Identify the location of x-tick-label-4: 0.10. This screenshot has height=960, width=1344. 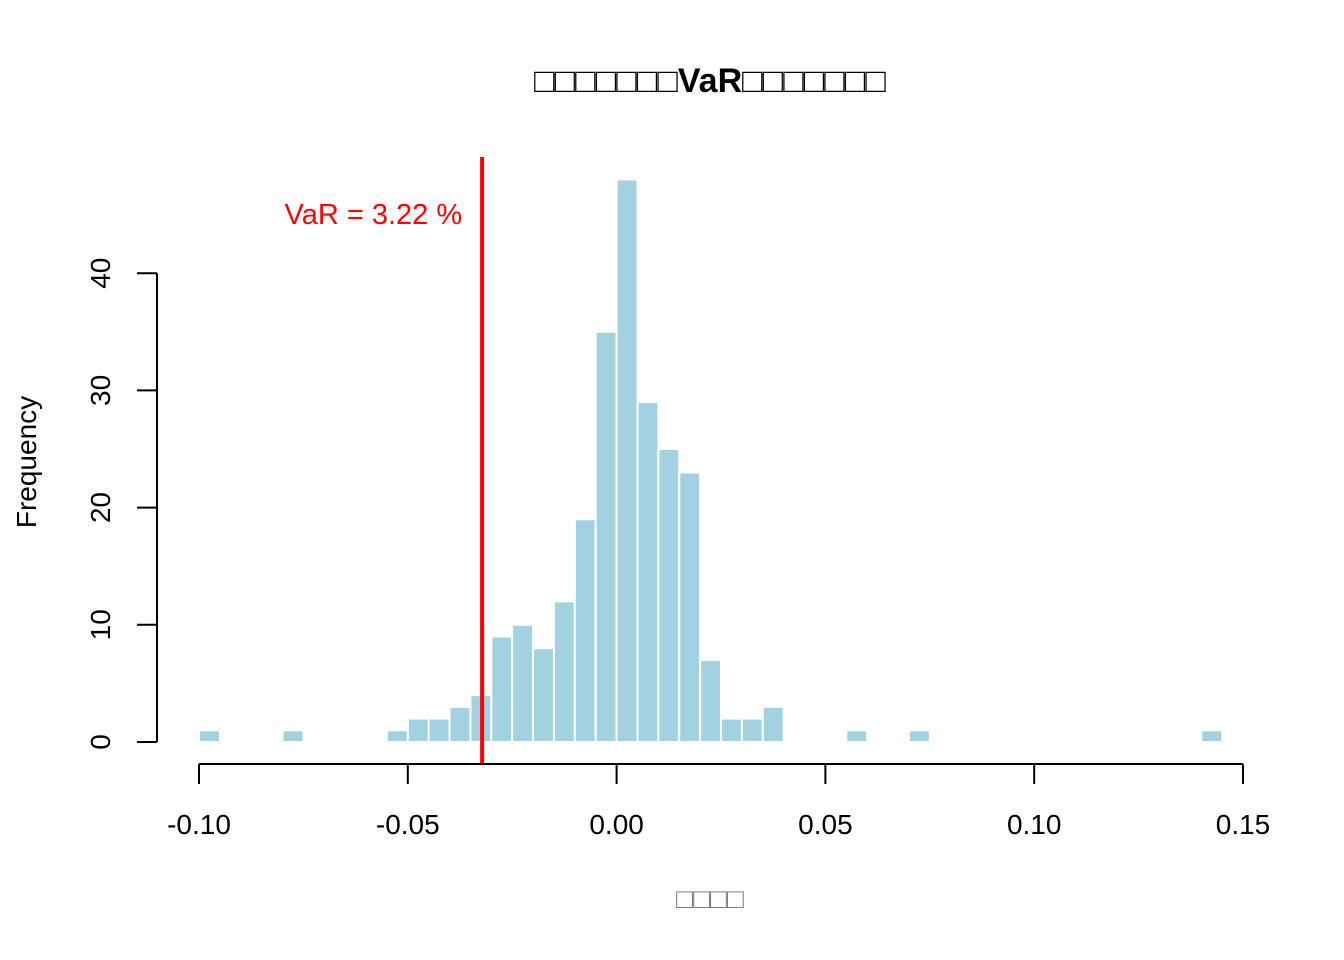
(1034, 824).